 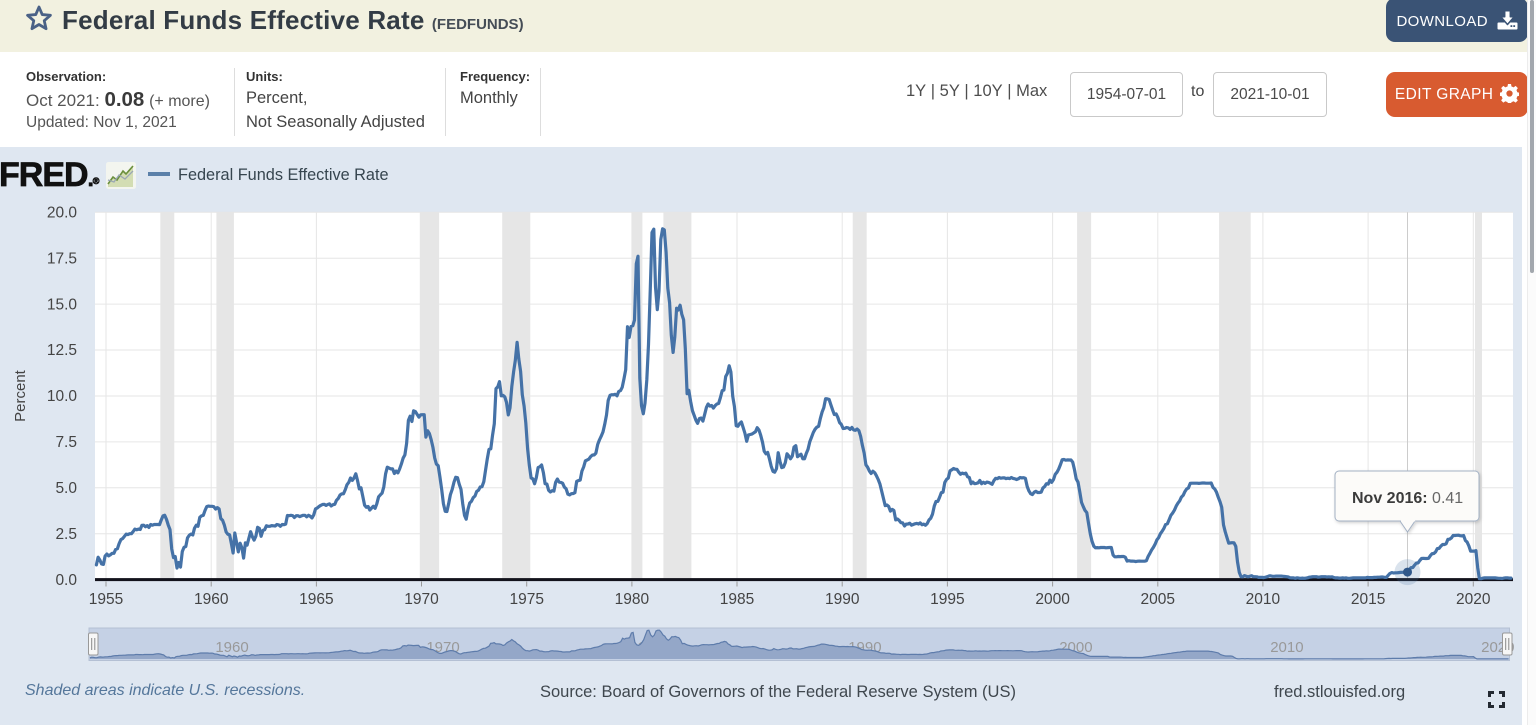 I want to click on svg-text: 2015, so click(x=1368, y=599).